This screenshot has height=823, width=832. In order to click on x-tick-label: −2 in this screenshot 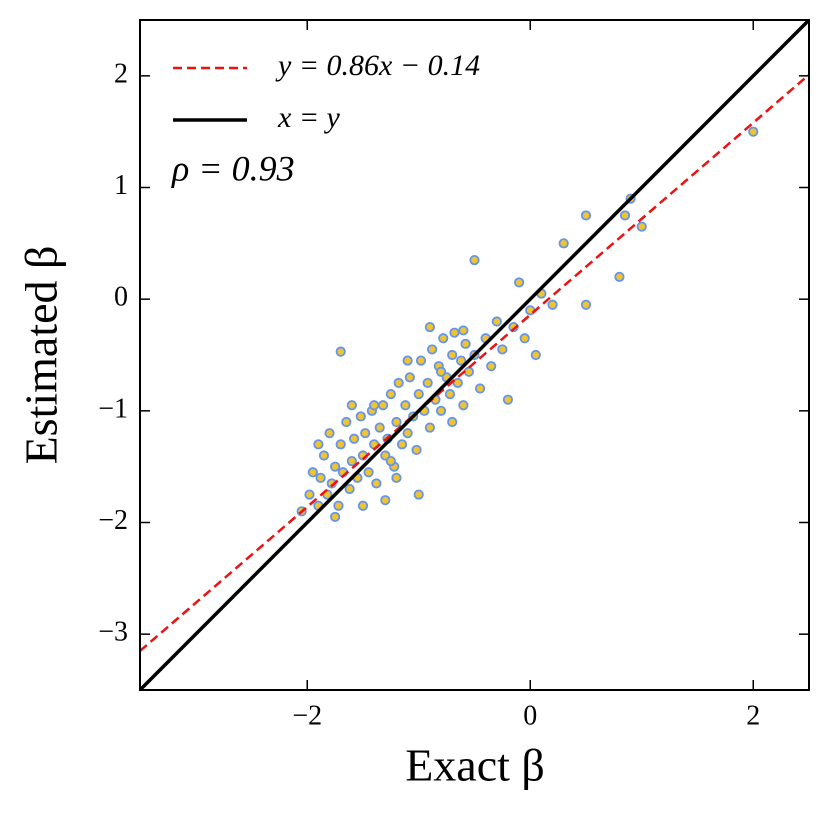, I will do `click(307, 715)`.